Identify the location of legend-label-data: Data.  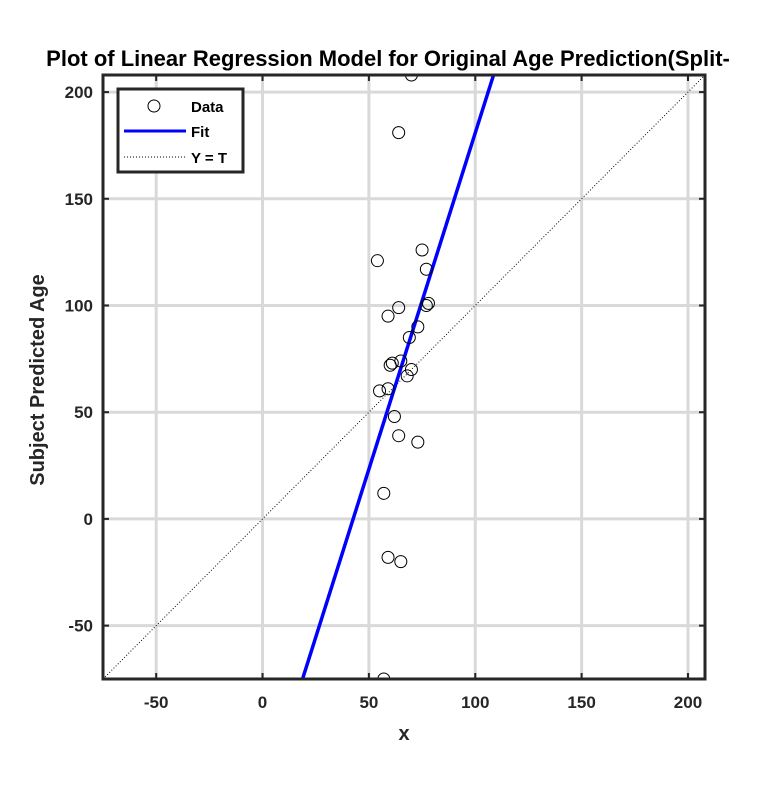
(207, 107).